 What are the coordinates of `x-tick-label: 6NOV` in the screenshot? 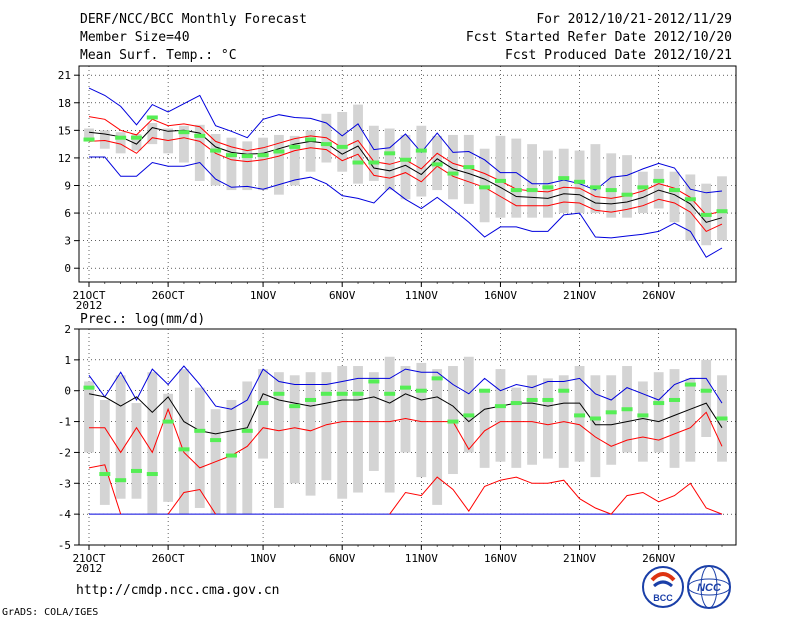 It's located at (342, 295).